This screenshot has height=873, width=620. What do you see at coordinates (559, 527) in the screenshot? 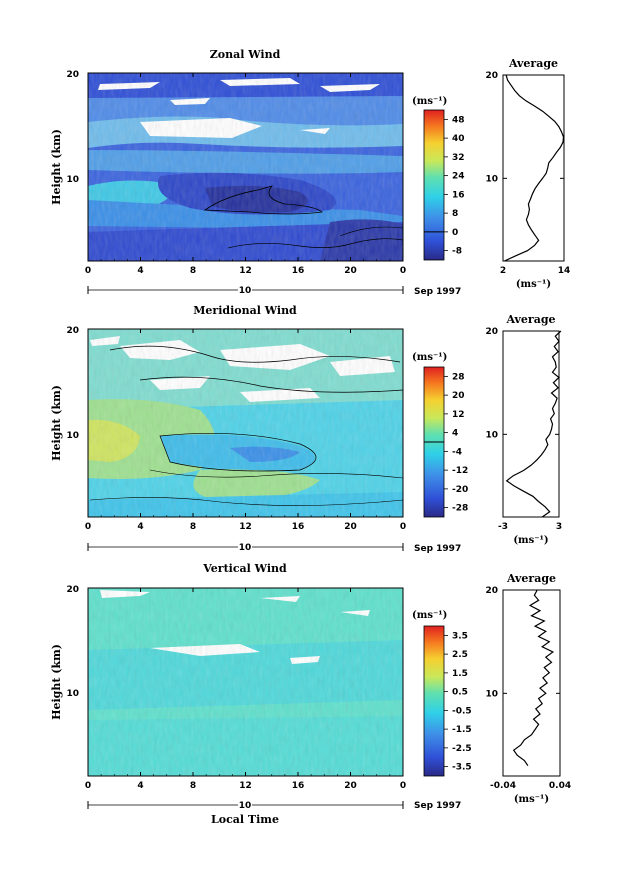
I see `profile-x-tick-label: 3` at bounding box center [559, 527].